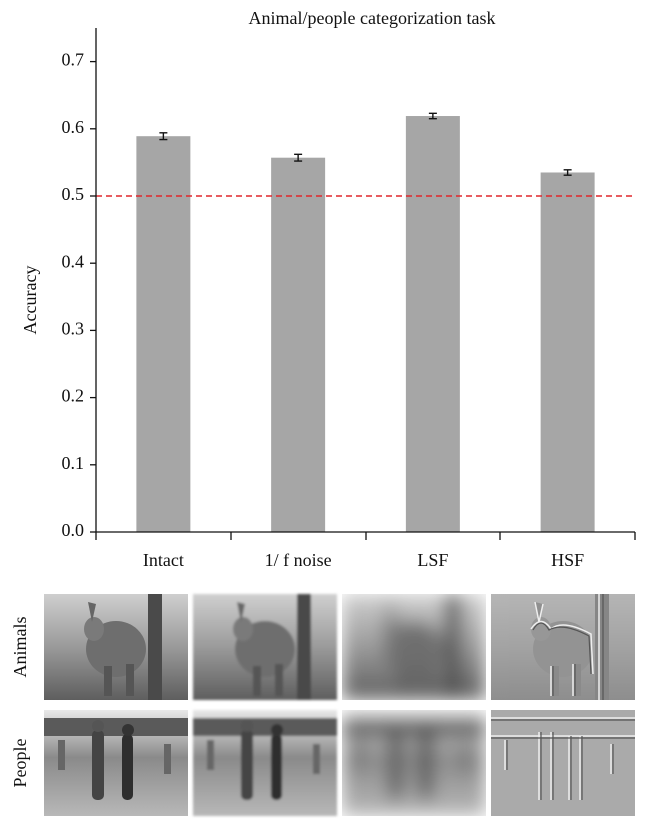 The height and width of the screenshot is (831, 650). Describe the element at coordinates (567, 560) in the screenshot. I see `x-tick-label: HSF` at that location.